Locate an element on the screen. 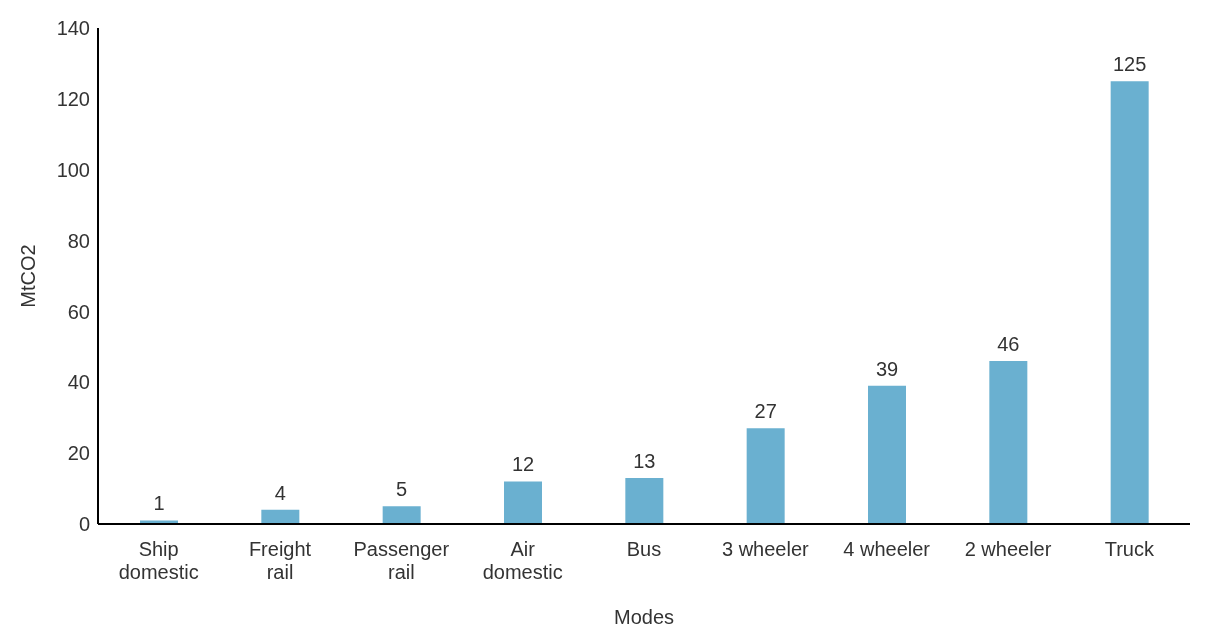 This screenshot has width=1208, height=642. data-label: 125 is located at coordinates (1129, 64).